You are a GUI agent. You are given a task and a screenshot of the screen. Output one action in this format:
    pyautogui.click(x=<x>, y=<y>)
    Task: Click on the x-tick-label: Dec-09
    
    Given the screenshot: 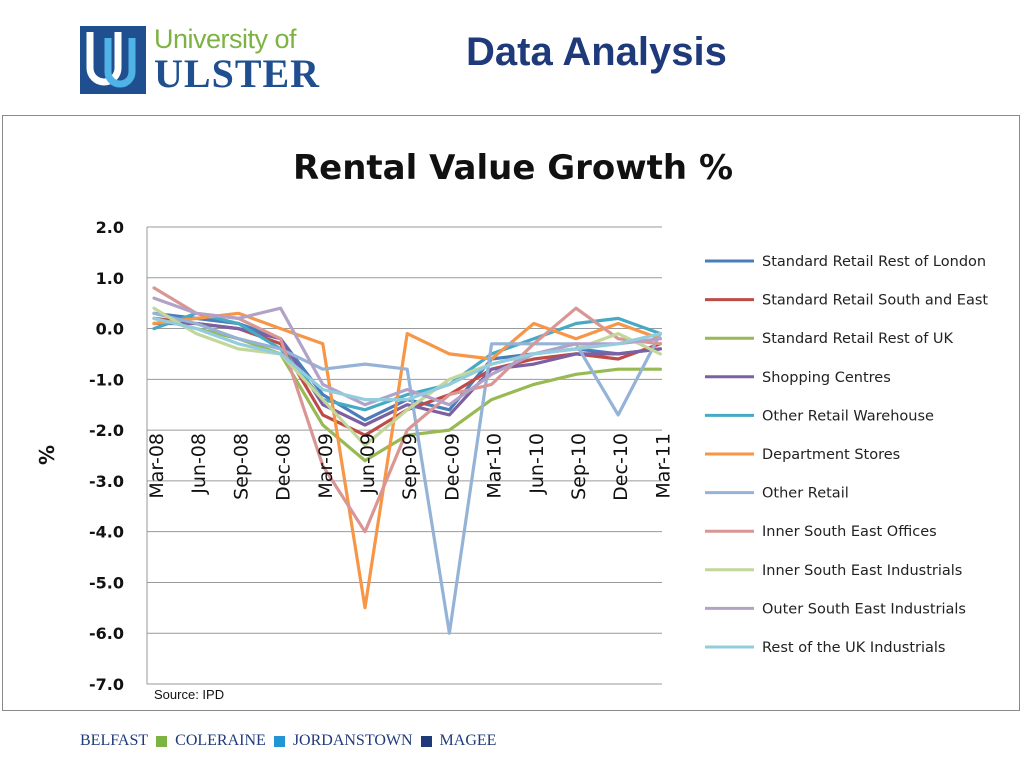 What is the action you would take?
    pyautogui.click(x=452, y=467)
    